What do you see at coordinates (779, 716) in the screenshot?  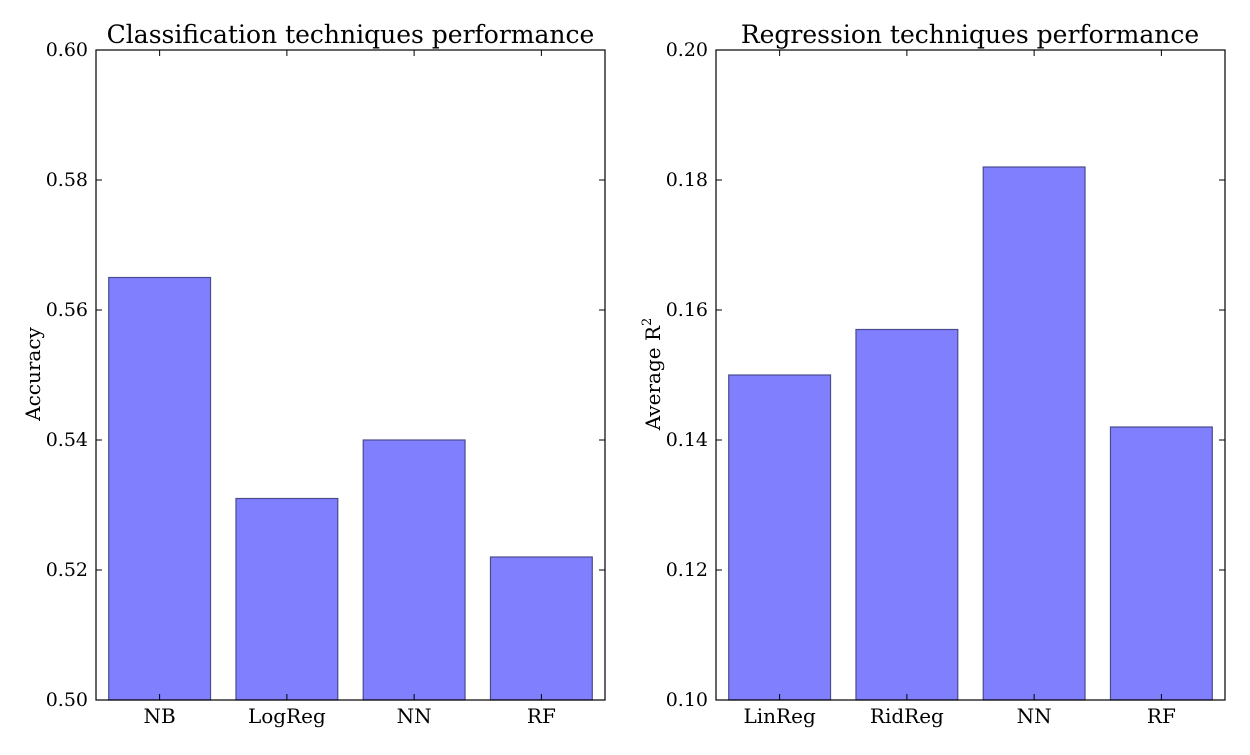 I see `x-tick-label: LinReg` at bounding box center [779, 716].